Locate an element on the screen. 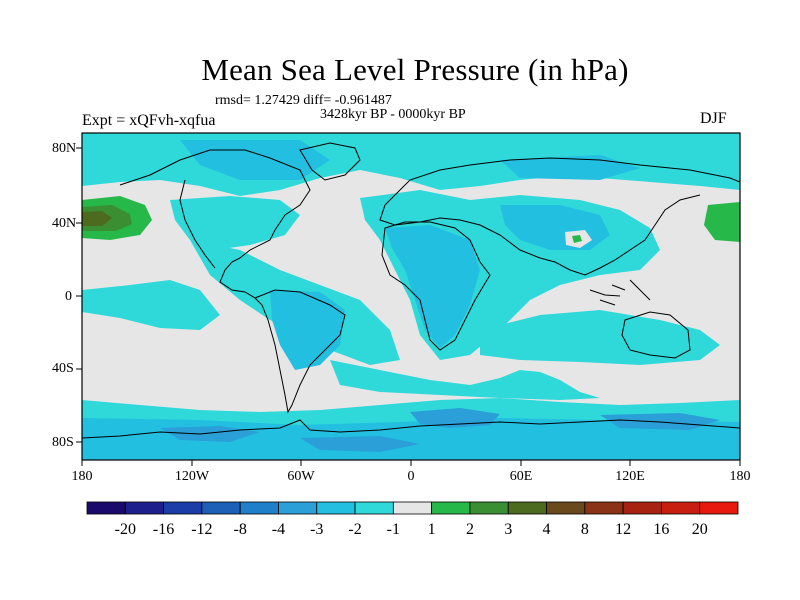 This screenshot has height=600, width=800. lon-label-180w: 180 is located at coordinates (82, 476).